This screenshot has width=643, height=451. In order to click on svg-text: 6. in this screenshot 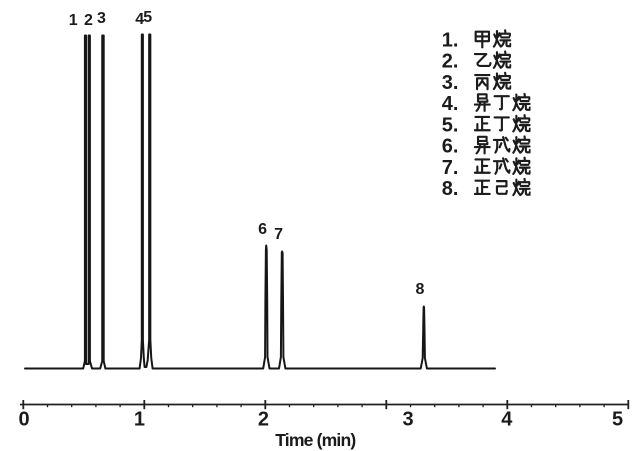, I will do `click(450, 147)`.